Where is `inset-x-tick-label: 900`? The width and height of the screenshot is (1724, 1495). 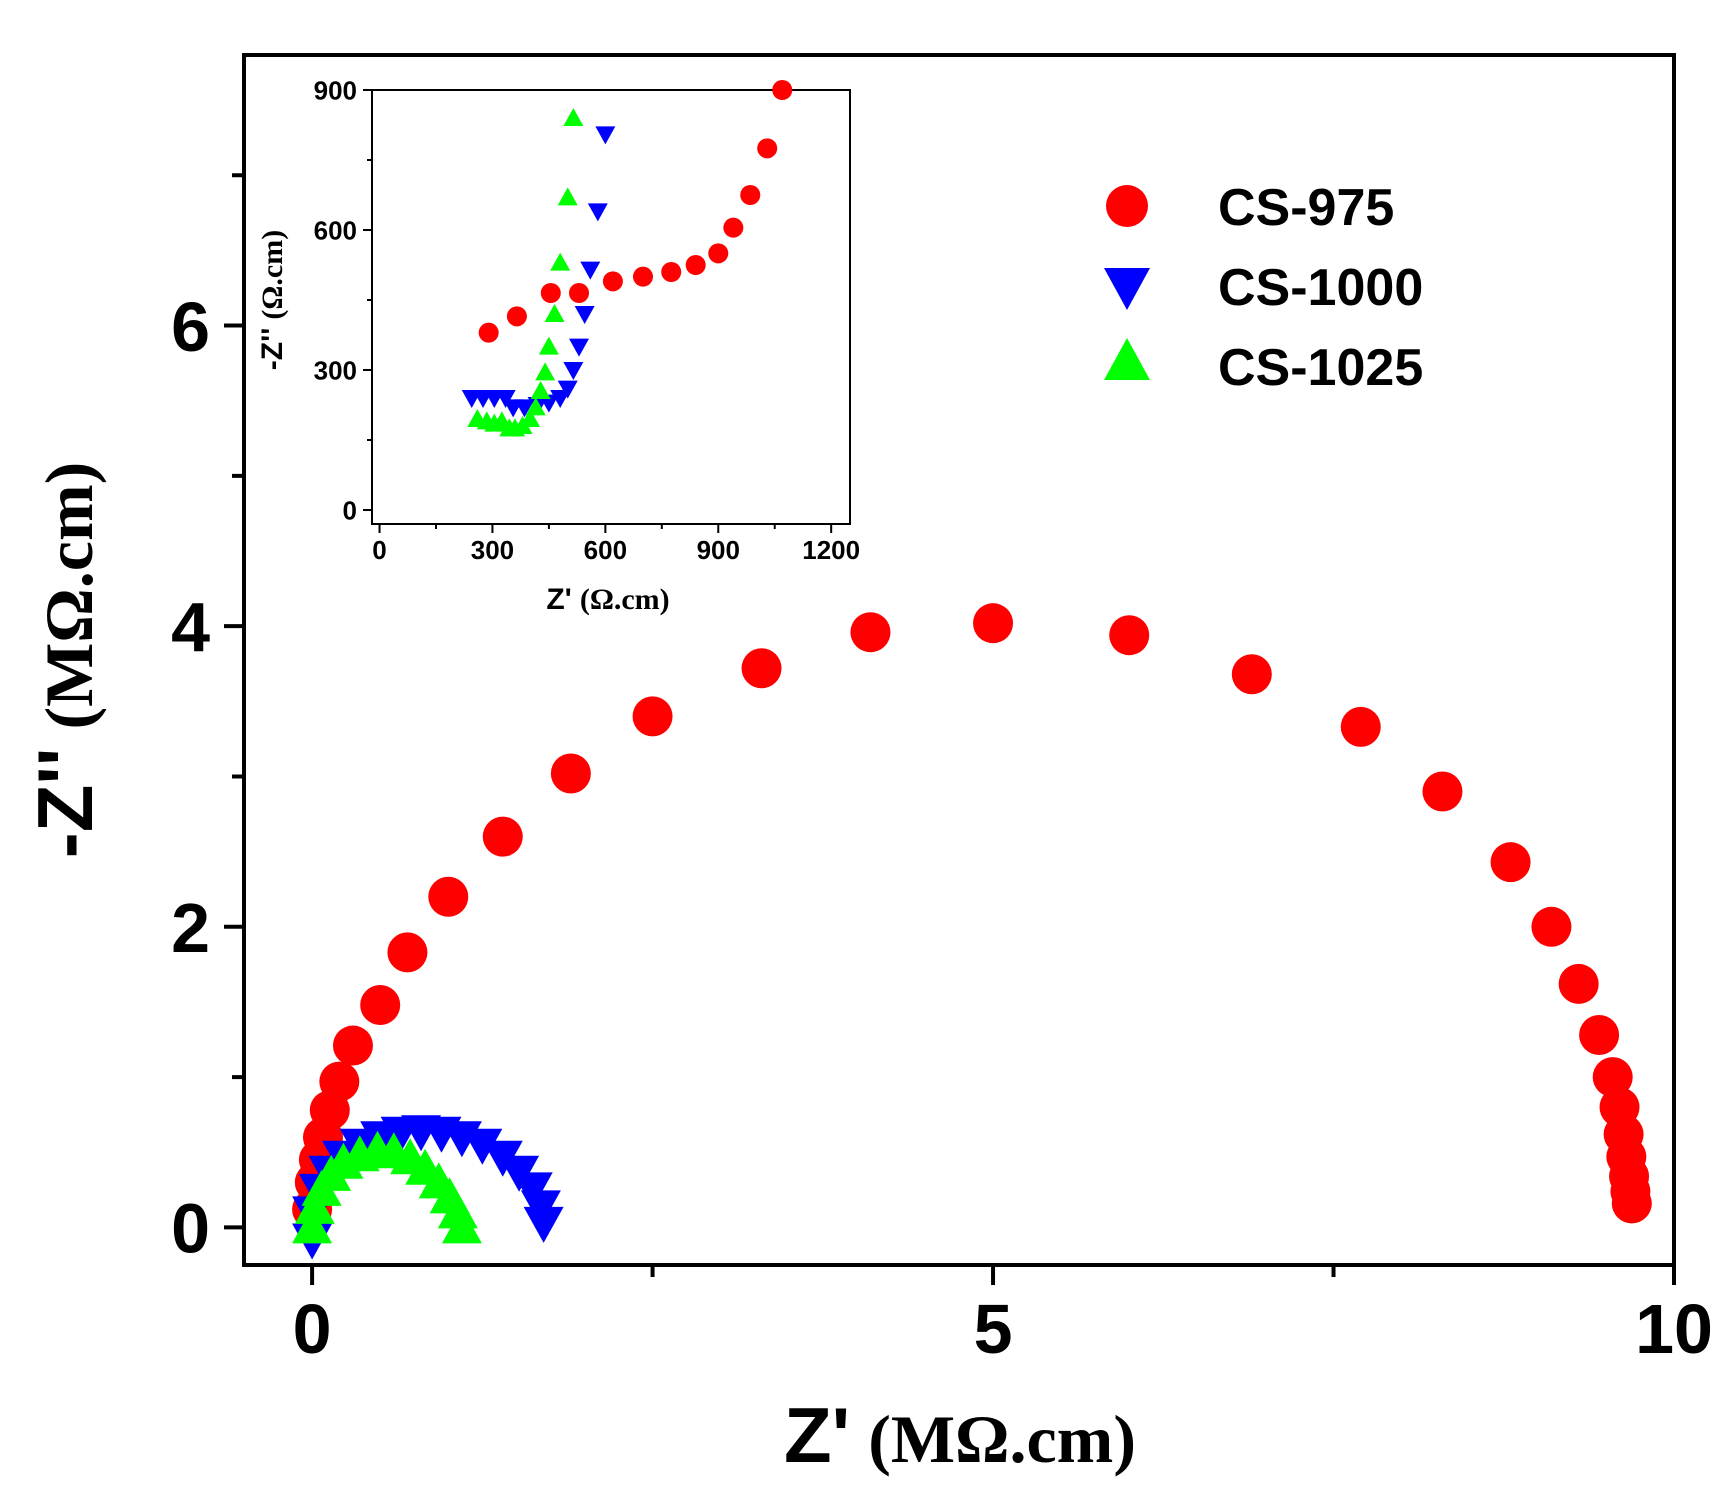 inset-x-tick-label: 900 is located at coordinates (718, 550).